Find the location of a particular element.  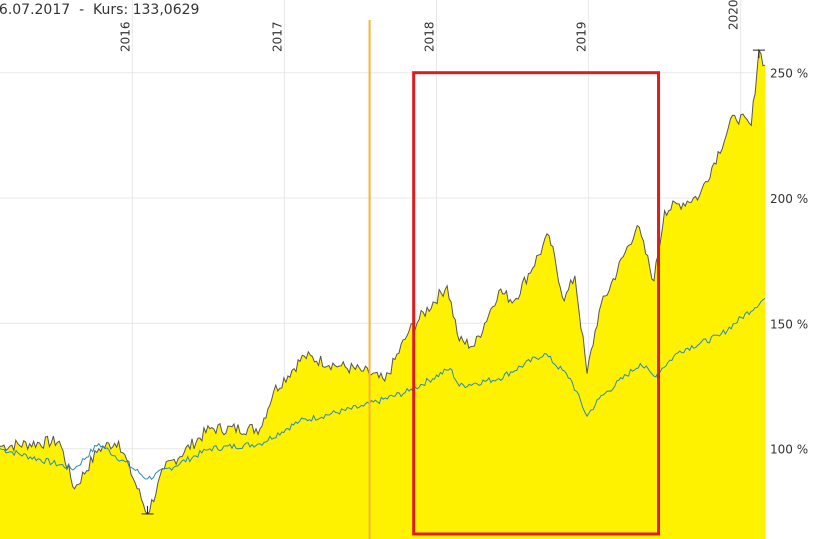

y-tick-label: 250 % is located at coordinates (789, 74).